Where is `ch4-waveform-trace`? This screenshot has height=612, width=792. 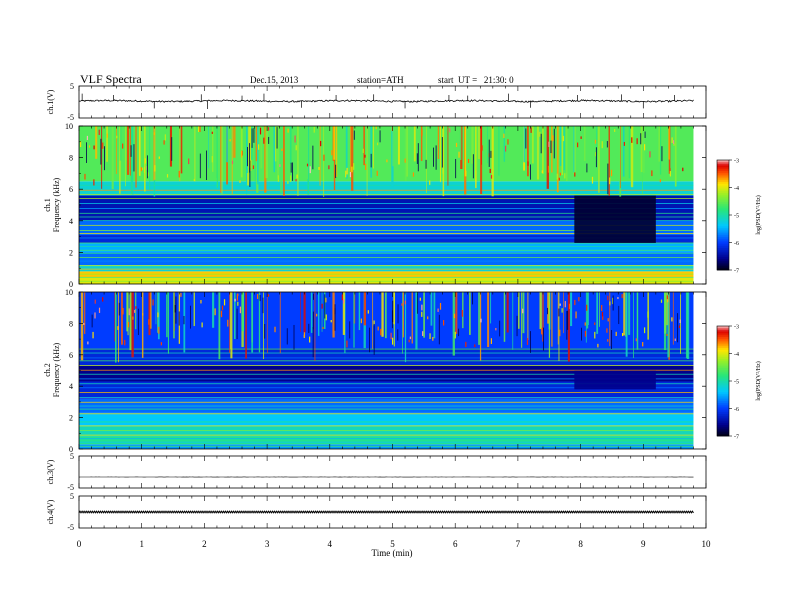
ch4-waveform-trace is located at coordinates (386, 512).